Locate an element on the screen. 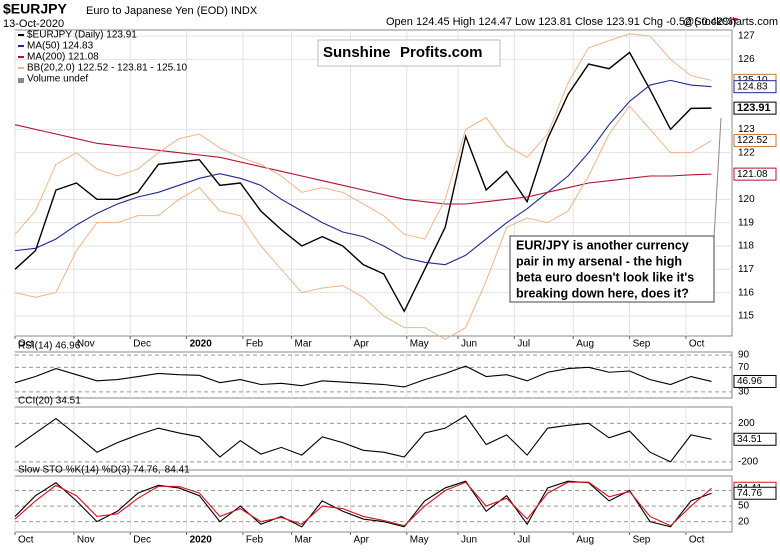 The height and width of the screenshot is (552, 780). y-tick-label: 115 is located at coordinates (746, 316).